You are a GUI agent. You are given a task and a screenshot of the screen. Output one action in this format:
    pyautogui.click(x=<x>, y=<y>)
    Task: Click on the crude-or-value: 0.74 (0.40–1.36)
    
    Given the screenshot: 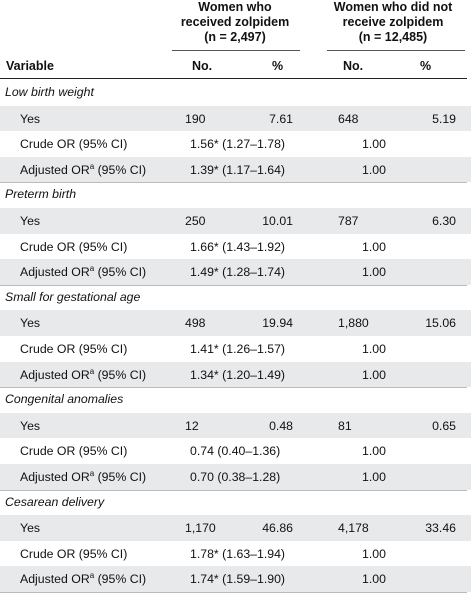 What is the action you would take?
    pyautogui.click(x=235, y=451)
    